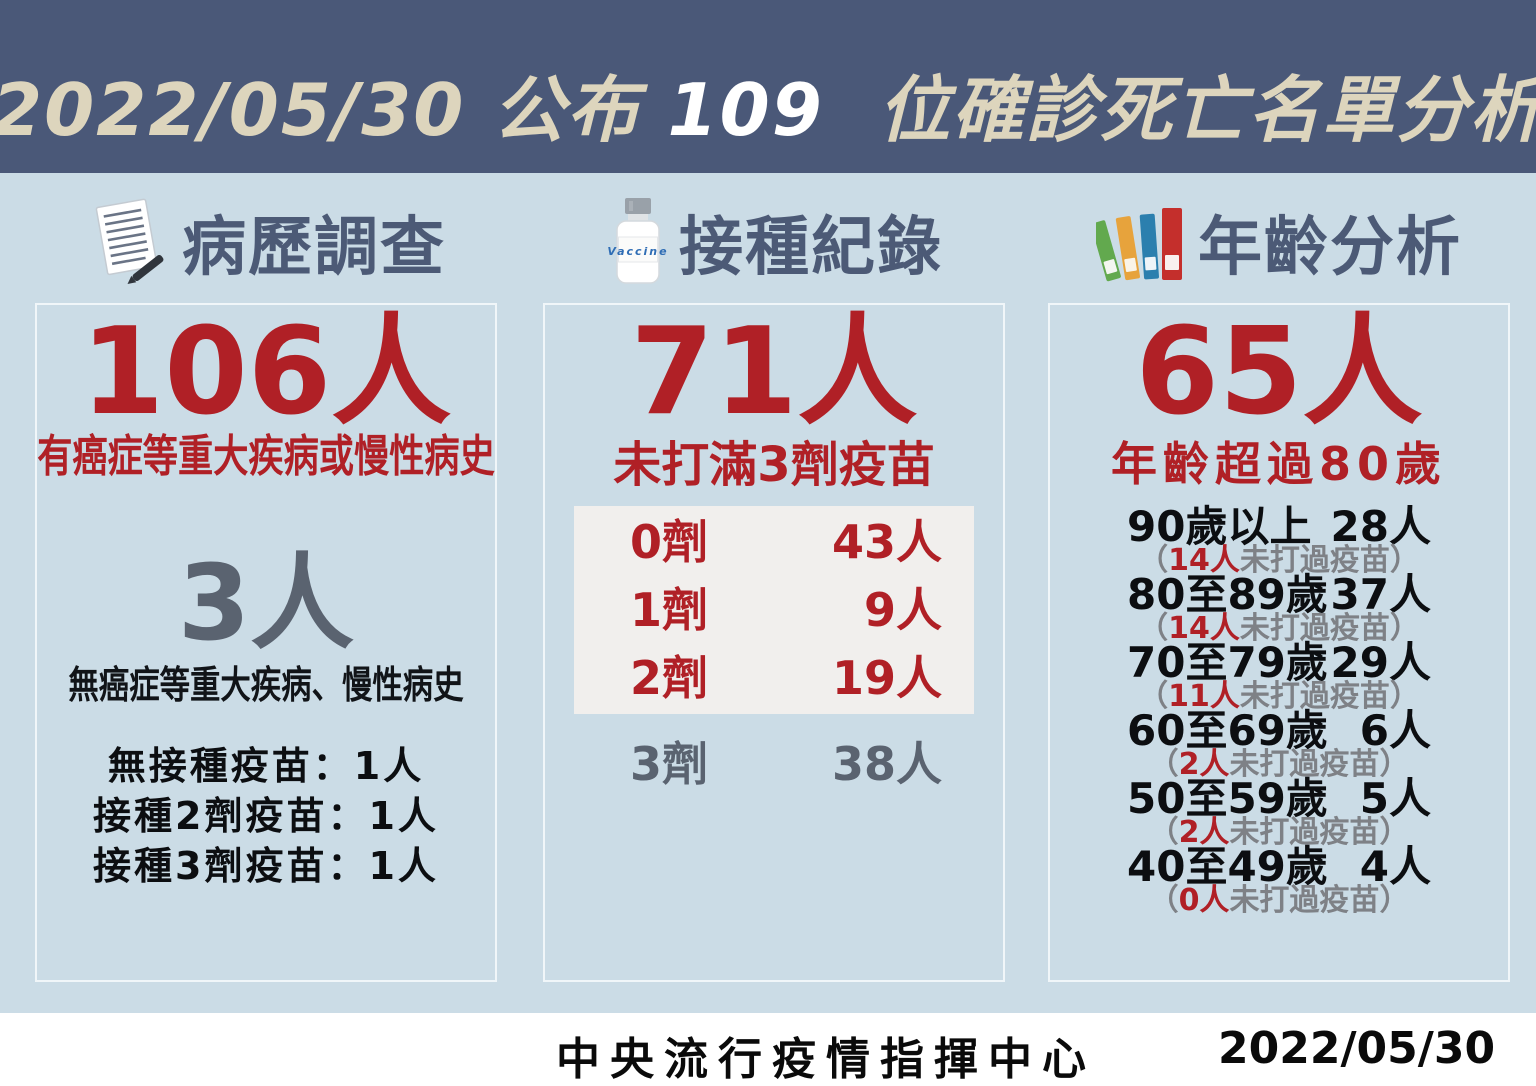 The height and width of the screenshot is (1086, 1536). I want to click on age-count: 5人, so click(1395, 798).